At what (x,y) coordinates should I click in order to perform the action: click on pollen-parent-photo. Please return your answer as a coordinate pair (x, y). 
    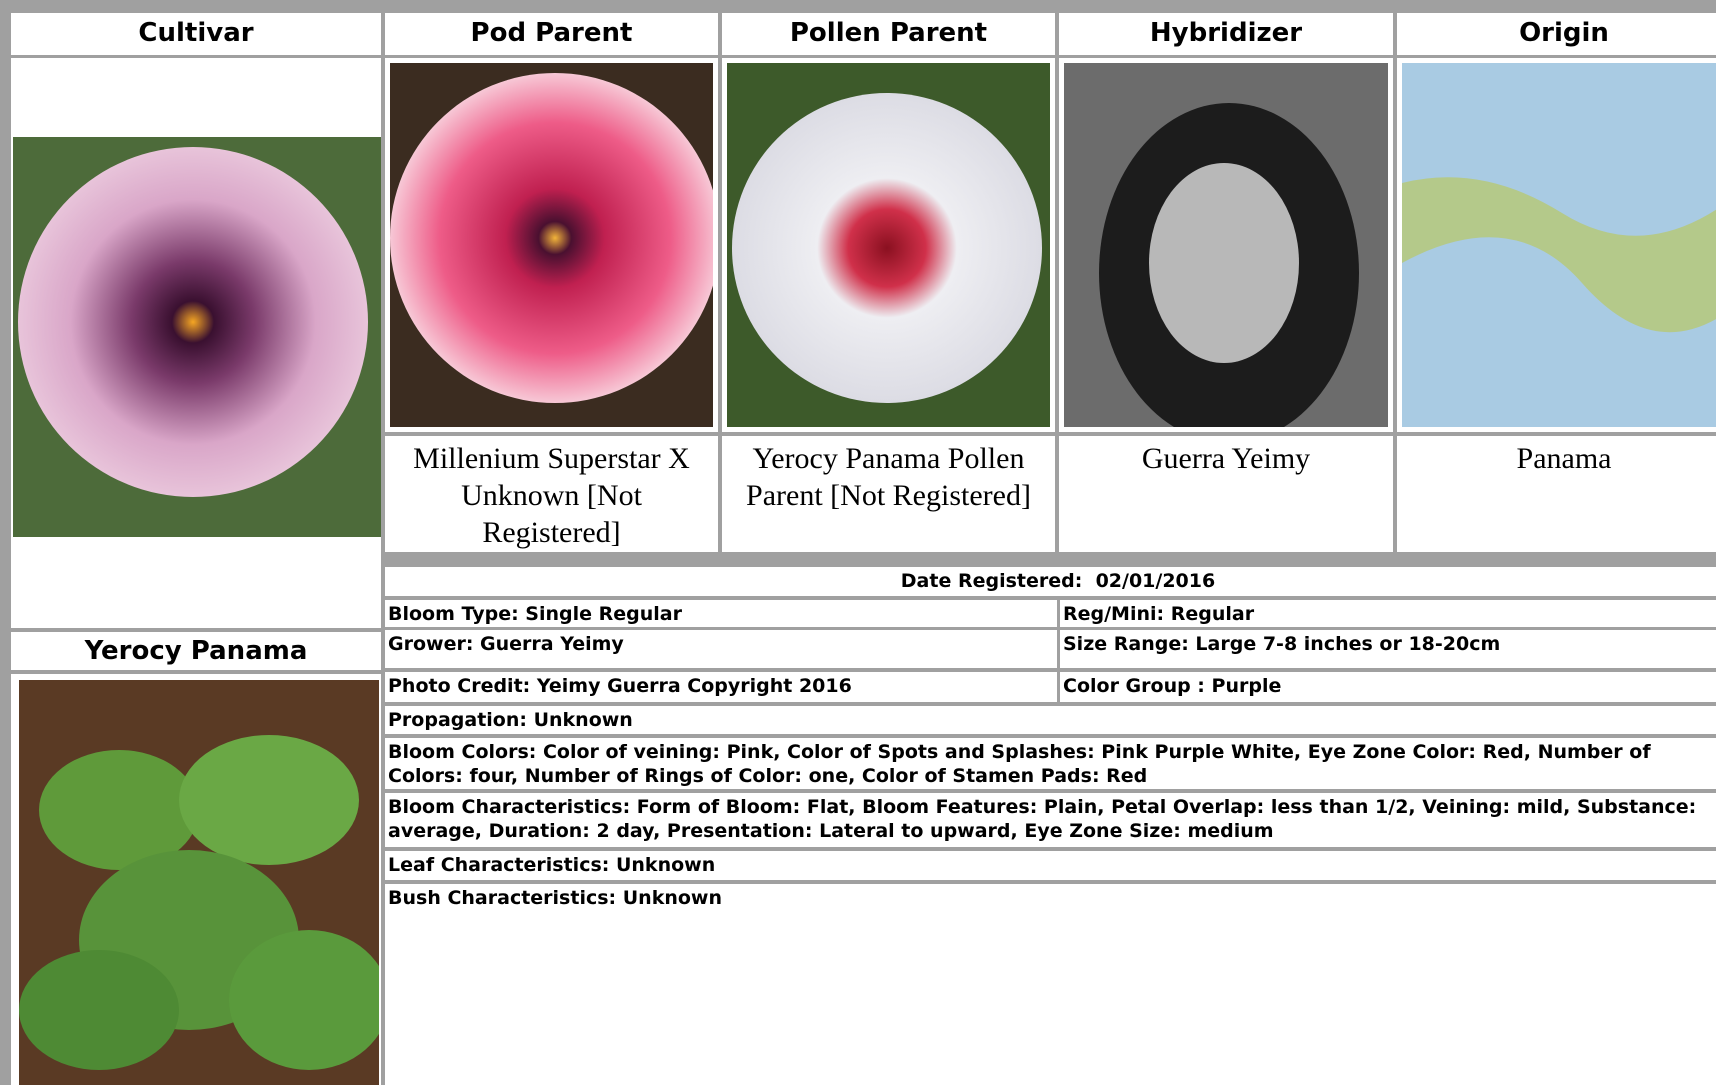
    Looking at the image, I should click on (888, 245).